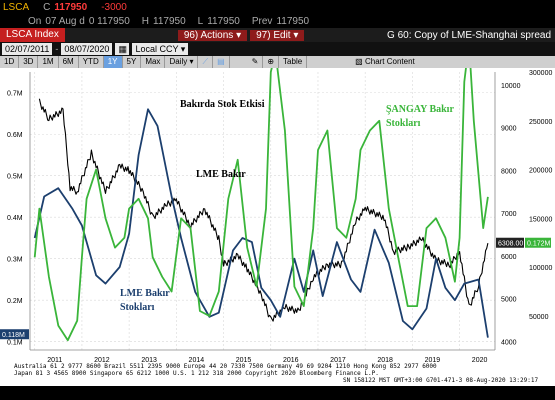 This screenshot has width=555, height=400. I want to click on right-tick-label: 10000, so click(511, 86).